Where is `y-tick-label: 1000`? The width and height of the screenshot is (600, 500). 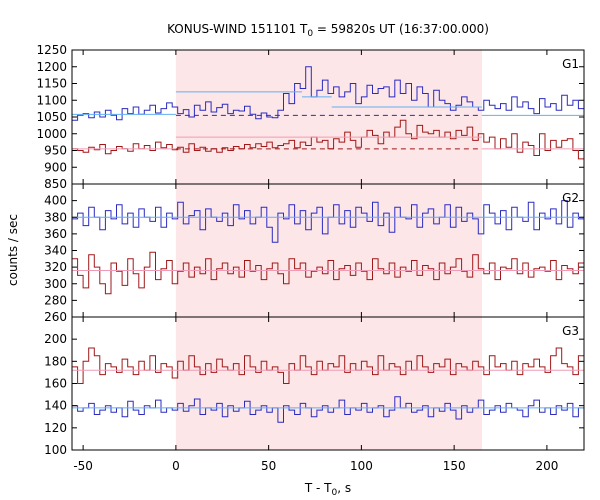 y-tick-label: 1000 is located at coordinates (51, 134).